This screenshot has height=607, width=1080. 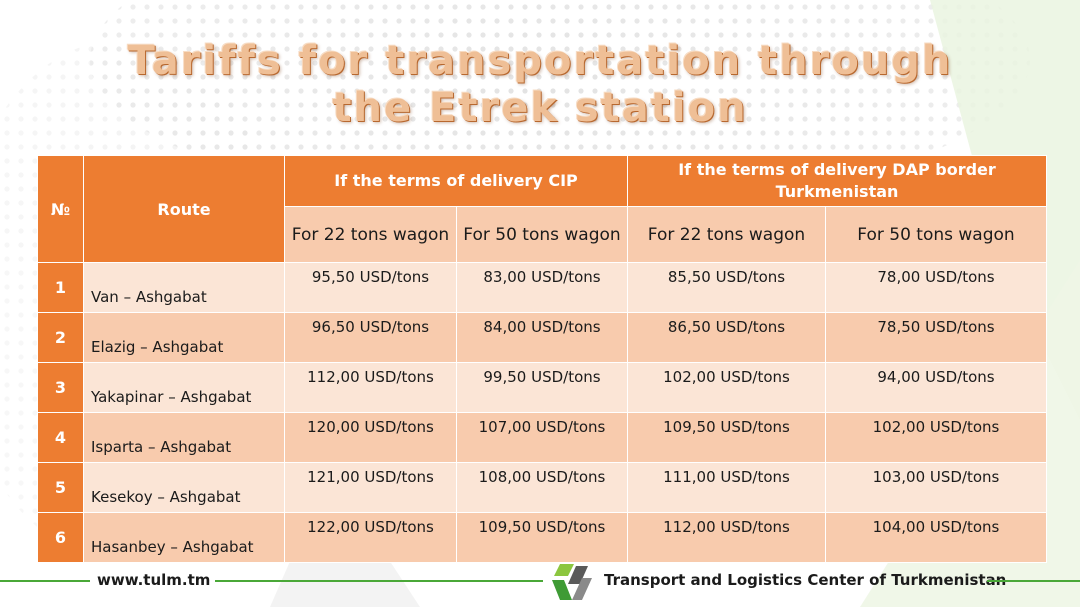 What do you see at coordinates (936, 537) in the screenshot?
I see `row-dap-50: 104,00 USD/tons` at bounding box center [936, 537].